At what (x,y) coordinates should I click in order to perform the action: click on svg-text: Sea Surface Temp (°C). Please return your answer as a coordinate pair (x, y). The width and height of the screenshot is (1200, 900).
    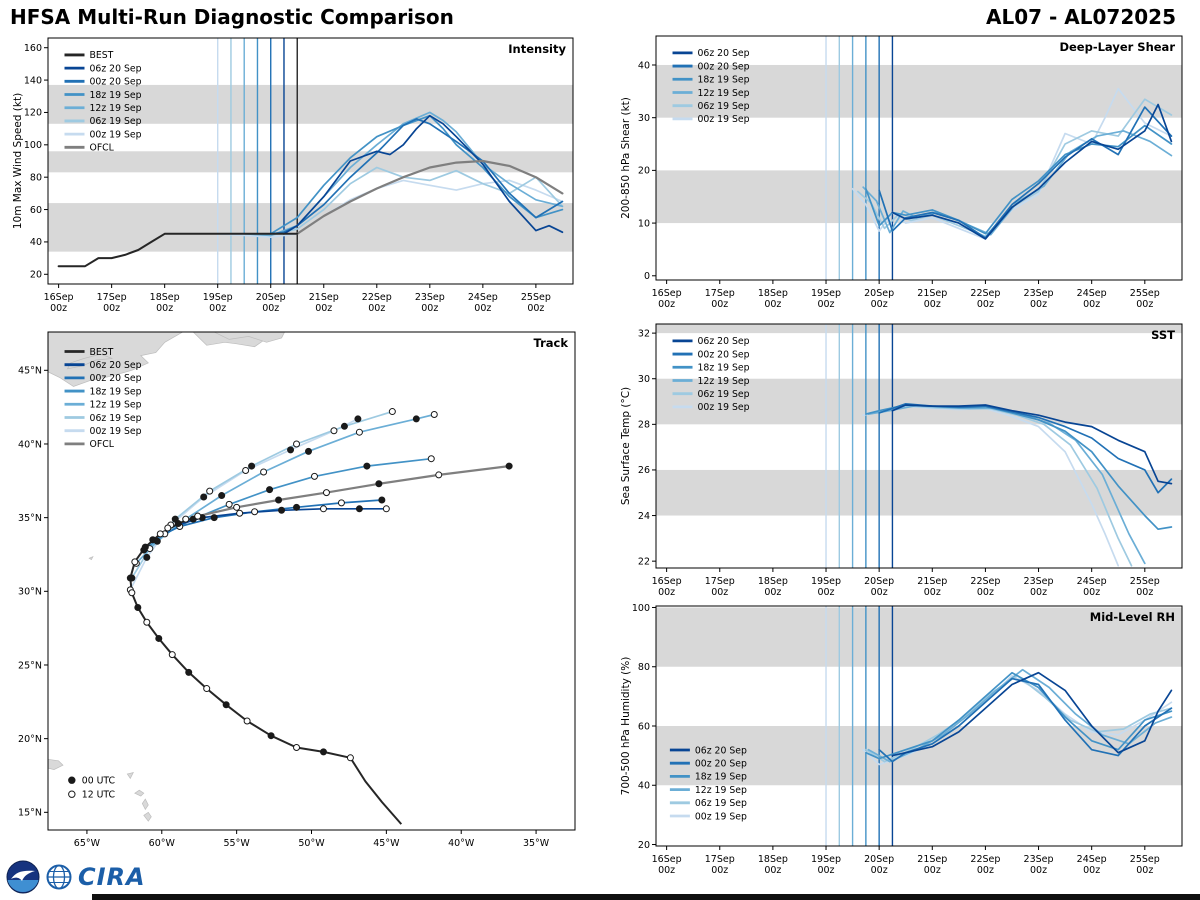
    Looking at the image, I should click on (626, 446).